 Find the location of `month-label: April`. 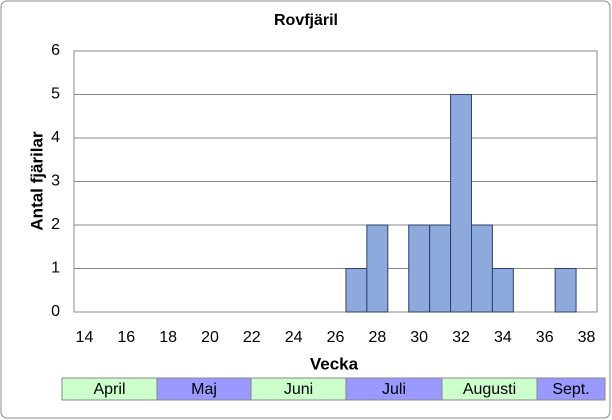

month-label: April is located at coordinates (109, 389).